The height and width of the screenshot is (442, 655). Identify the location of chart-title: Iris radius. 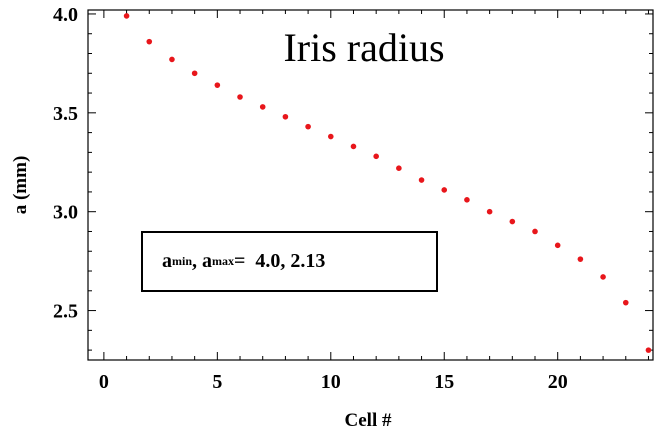
(363, 47).